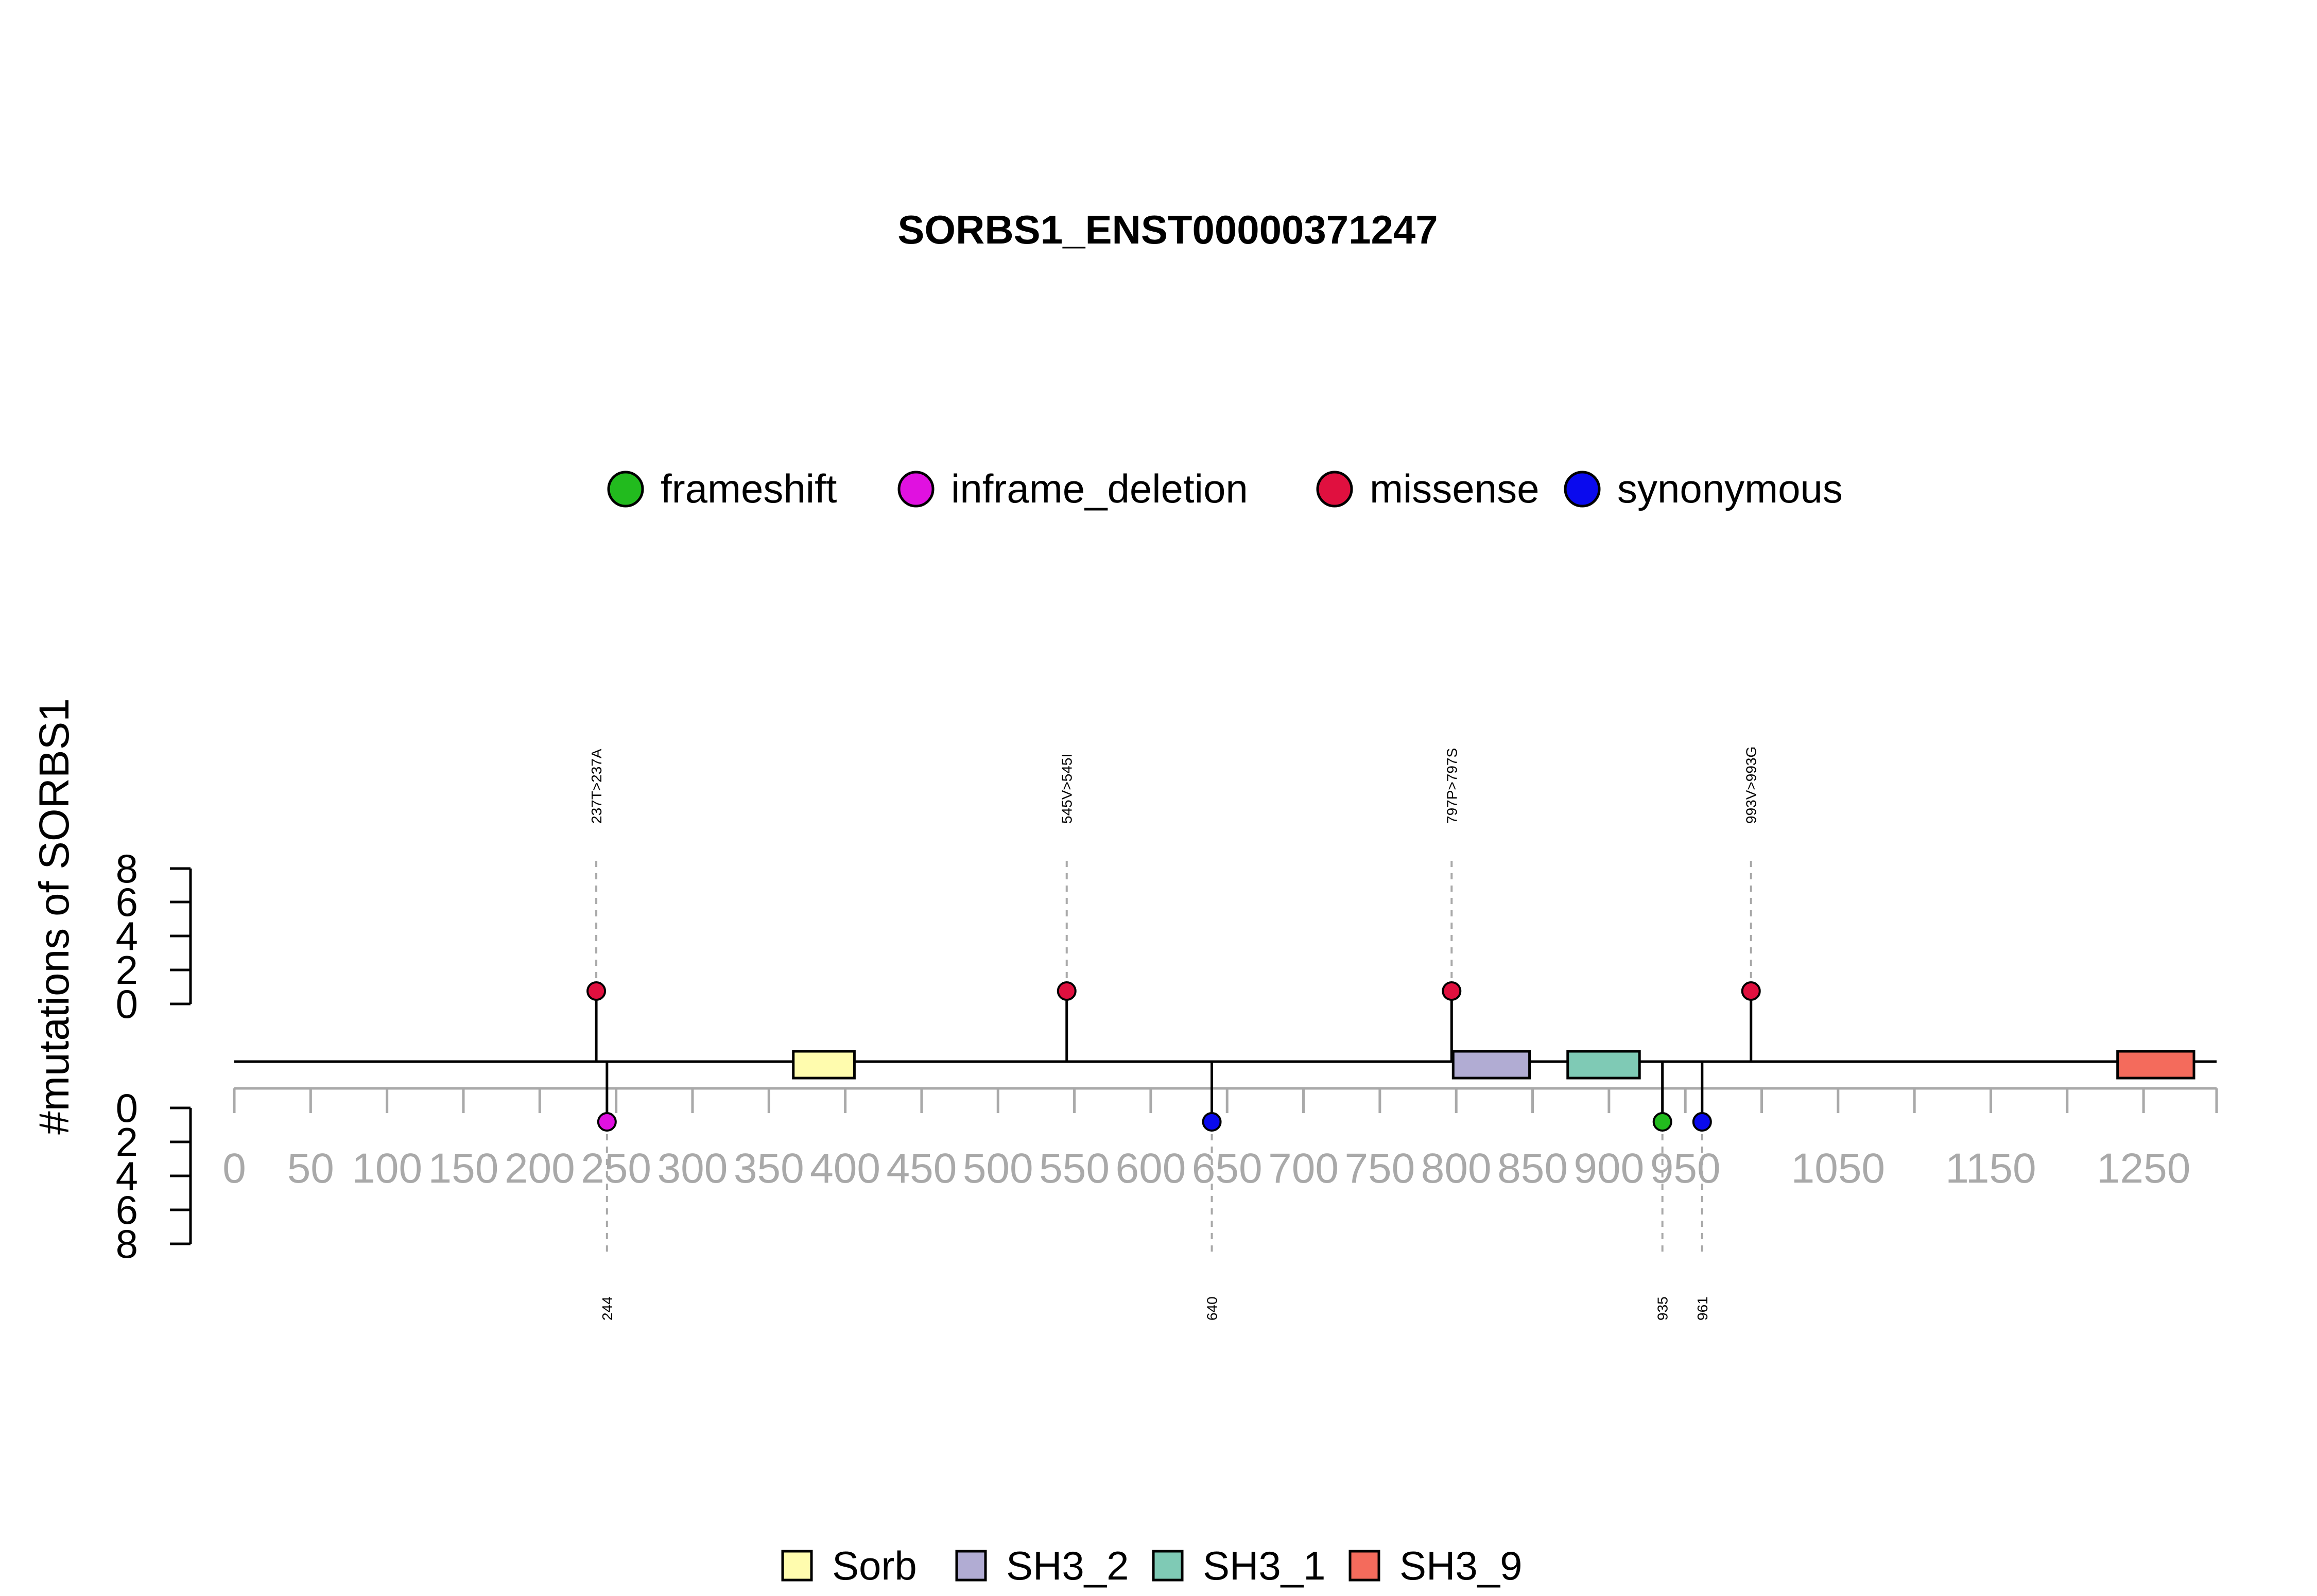  What do you see at coordinates (1730, 488) in the screenshot?
I see `legend-label: synonymous` at bounding box center [1730, 488].